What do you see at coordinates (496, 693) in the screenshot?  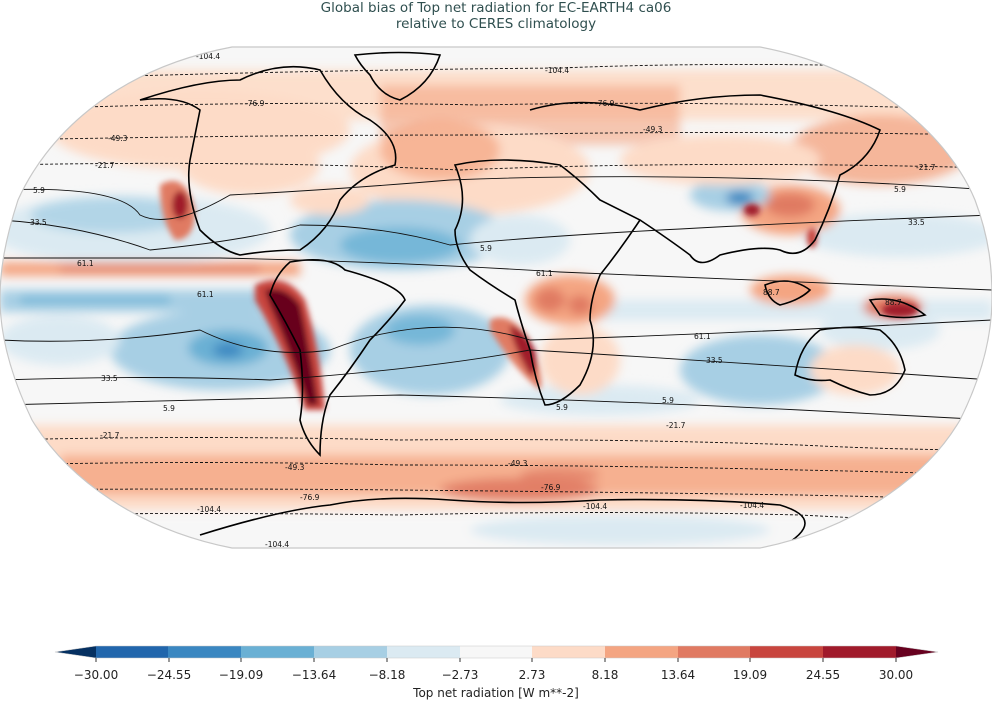 I see `colorbar-label: Top net radiation [W m**-2]` at bounding box center [496, 693].